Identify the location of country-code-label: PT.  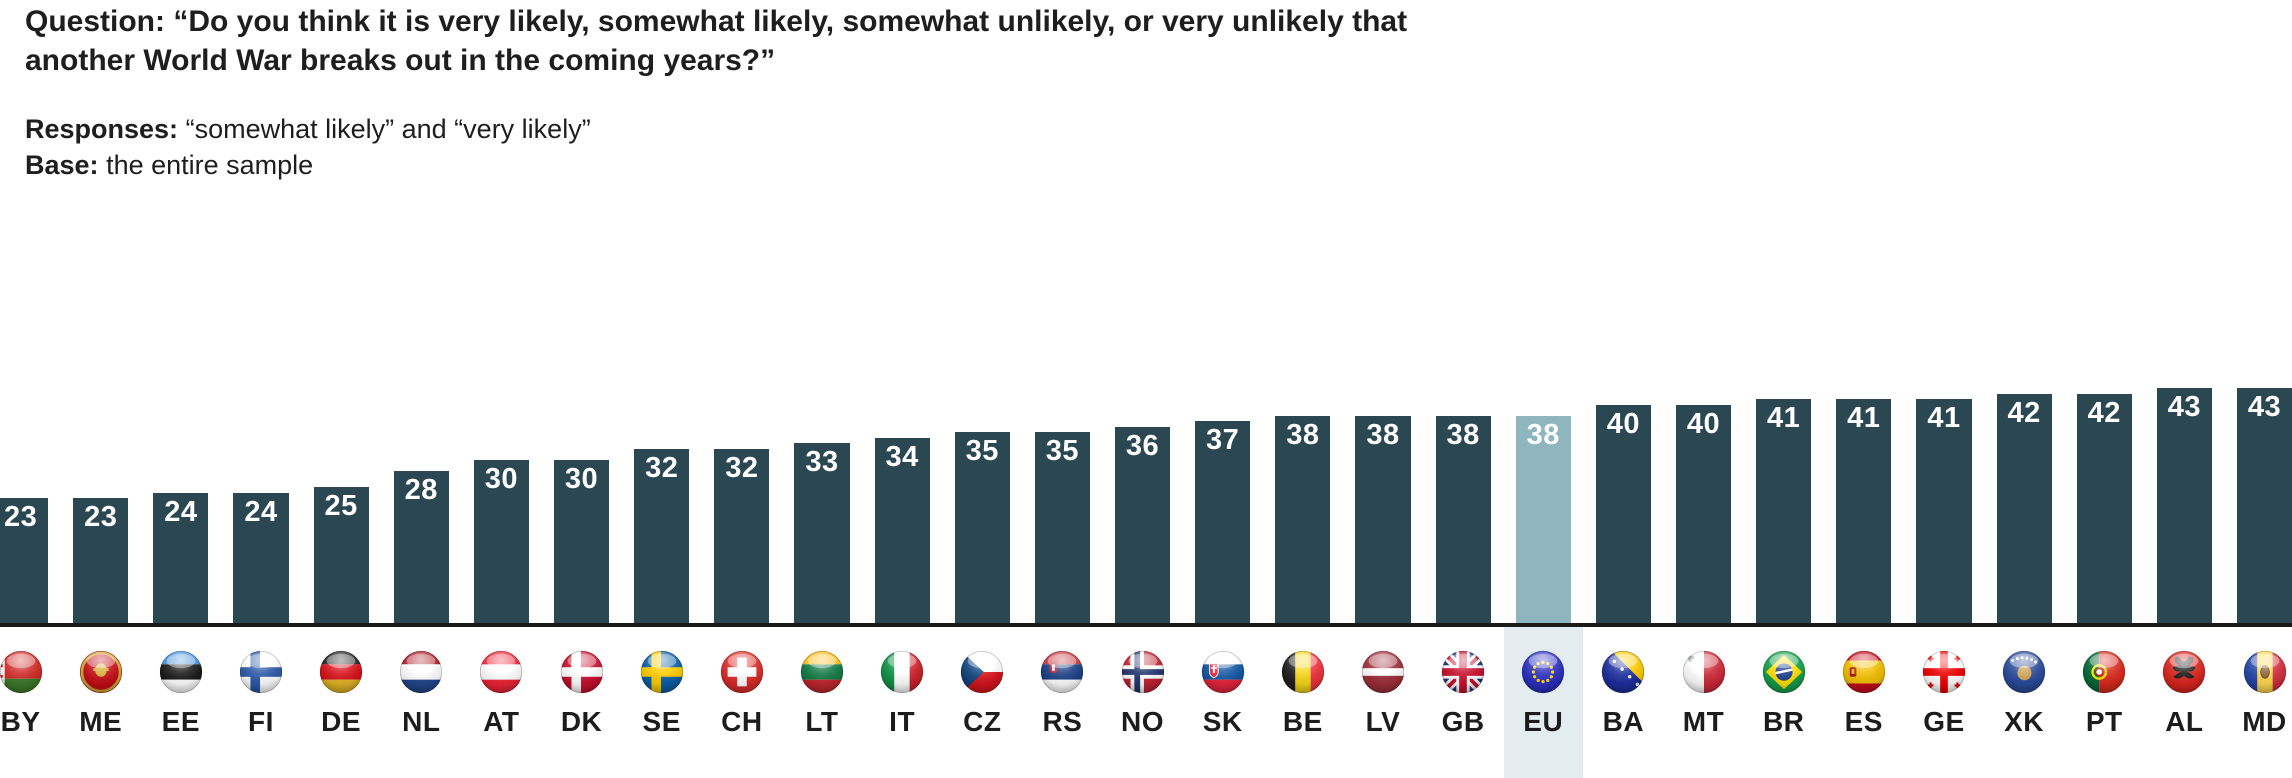
(2104, 721).